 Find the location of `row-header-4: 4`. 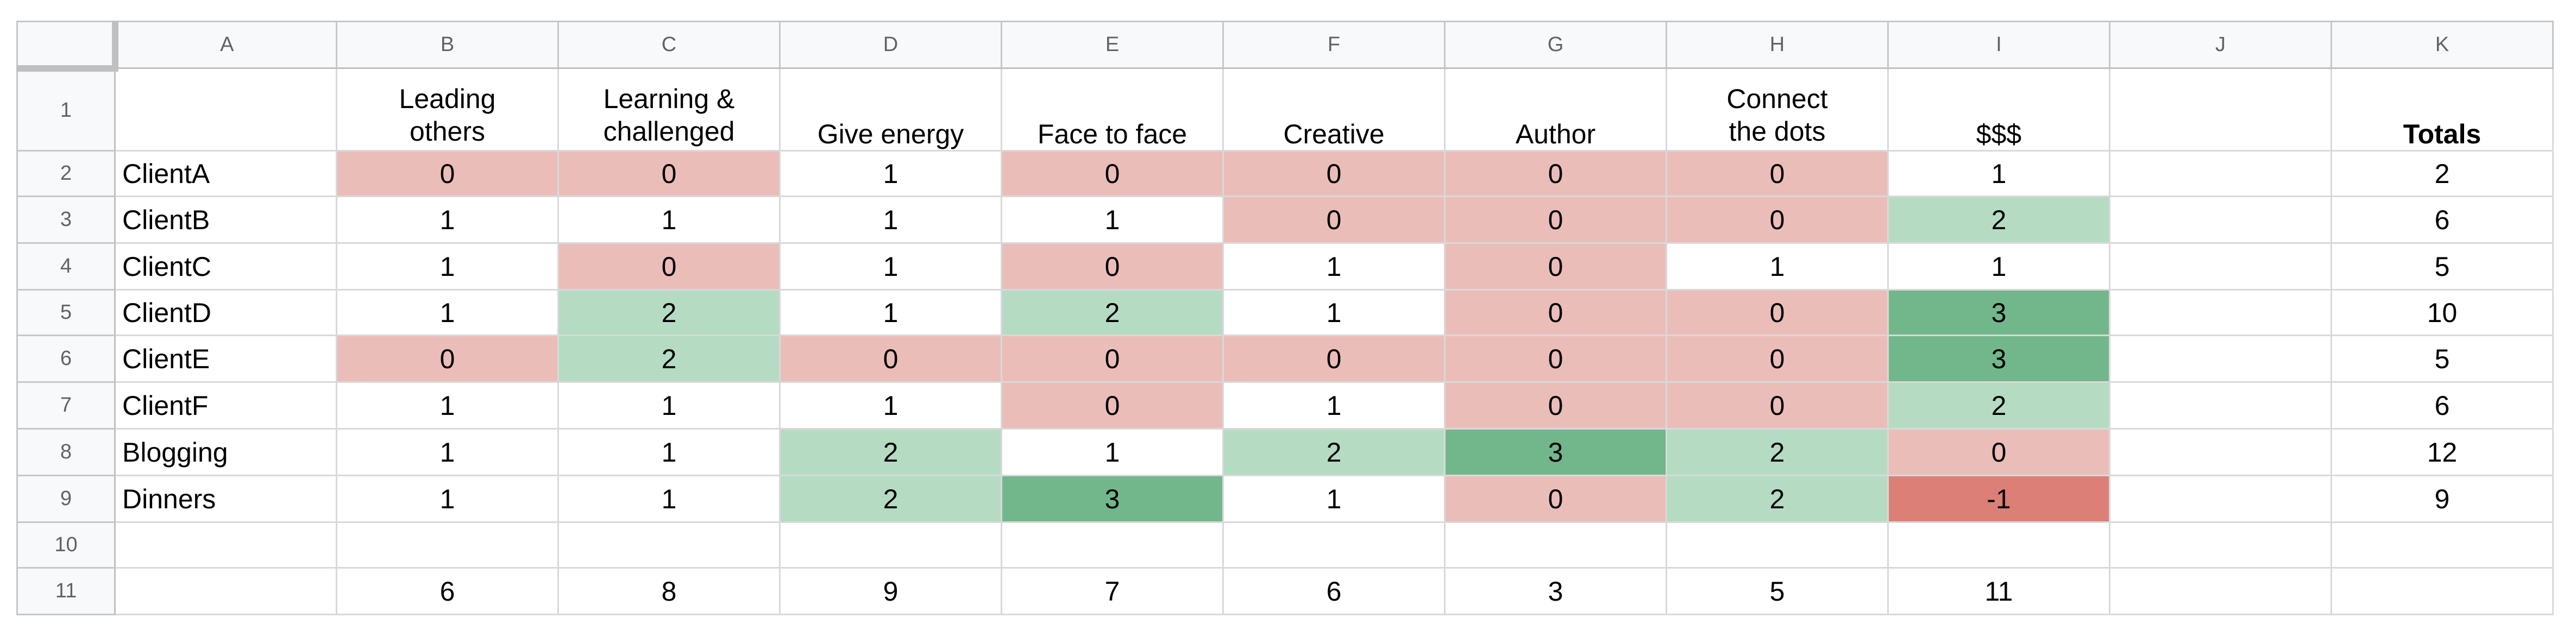

row-header-4: 4 is located at coordinates (66, 266).